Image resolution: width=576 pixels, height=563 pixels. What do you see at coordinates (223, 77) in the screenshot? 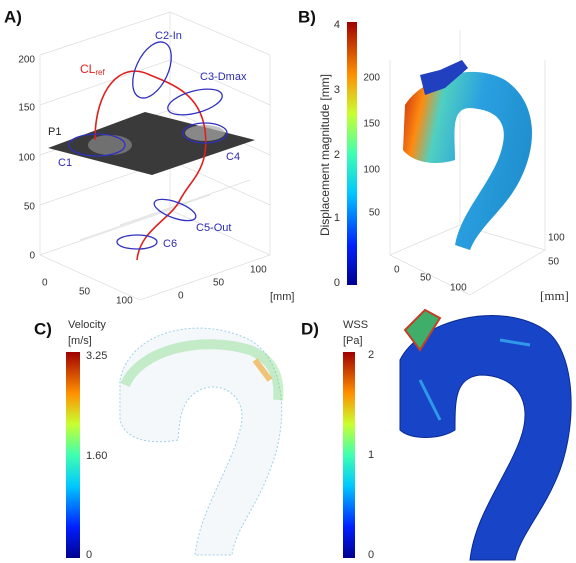
I see `annotation: C3-Dmax` at bounding box center [223, 77].